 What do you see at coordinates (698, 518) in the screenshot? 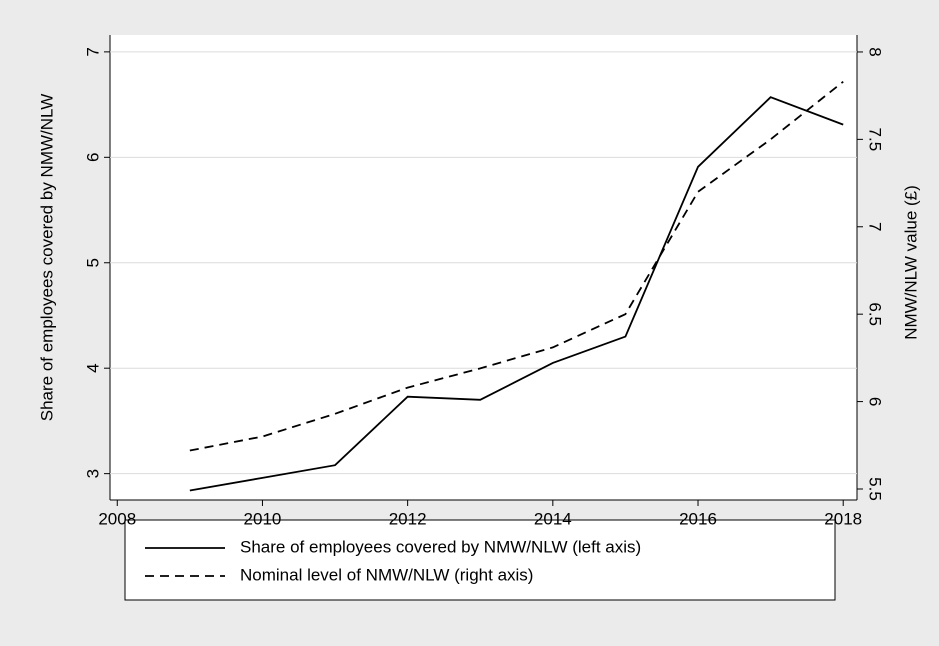
I see `x-tick-label: 2016` at bounding box center [698, 518].